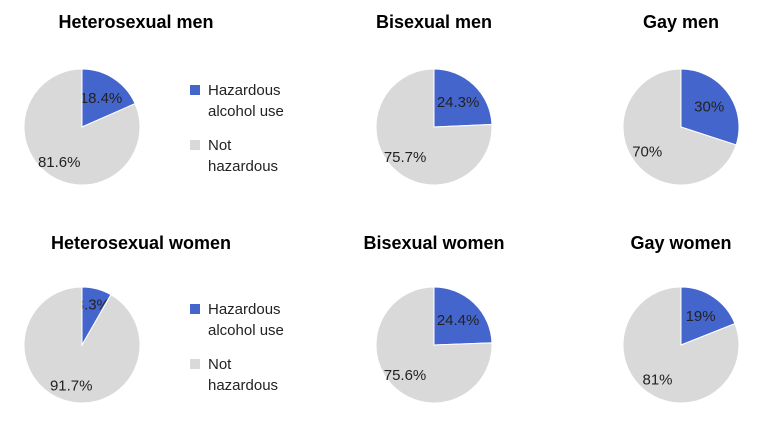 Image resolution: width=760 pixels, height=428 pixels. What do you see at coordinates (93, 305) in the screenshot?
I see `heterosexual-women-label-hazardous: 8.3%` at bounding box center [93, 305].